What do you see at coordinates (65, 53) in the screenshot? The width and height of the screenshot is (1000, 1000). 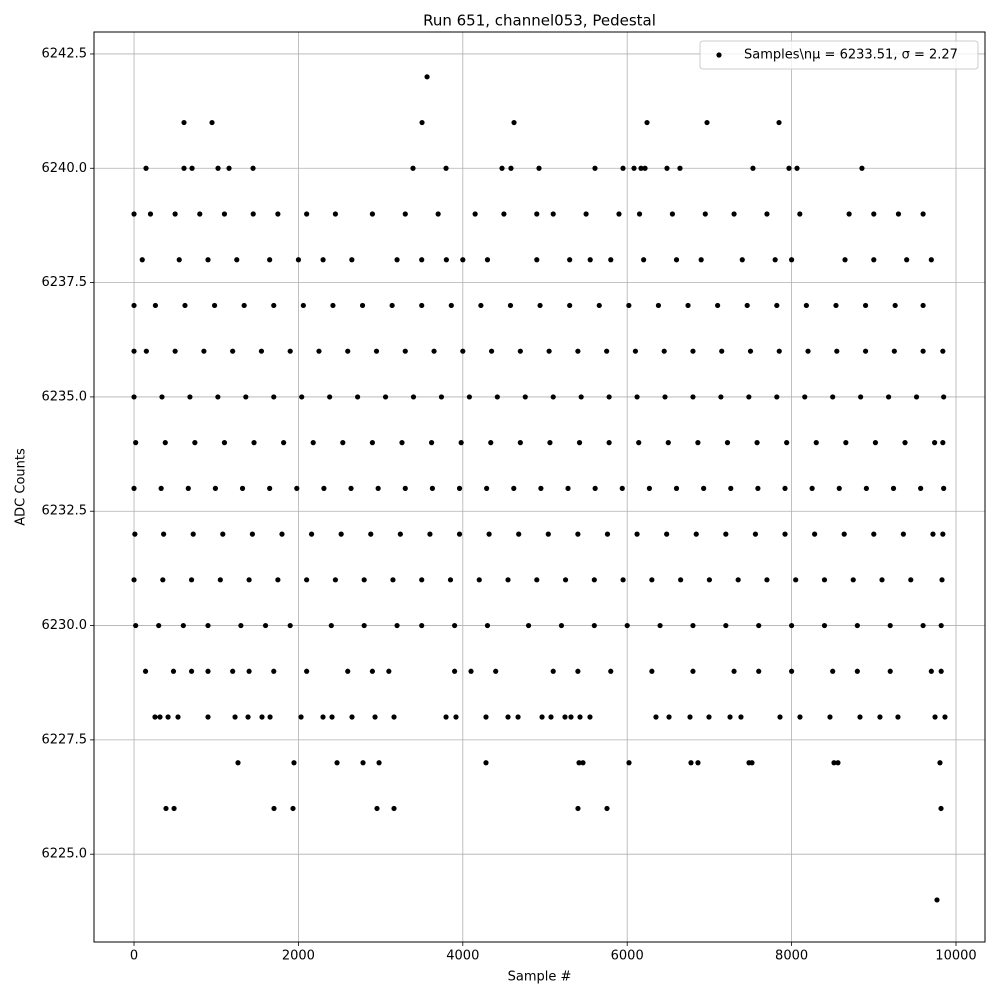 I see `y-tick-label: 6242.5` at bounding box center [65, 53].